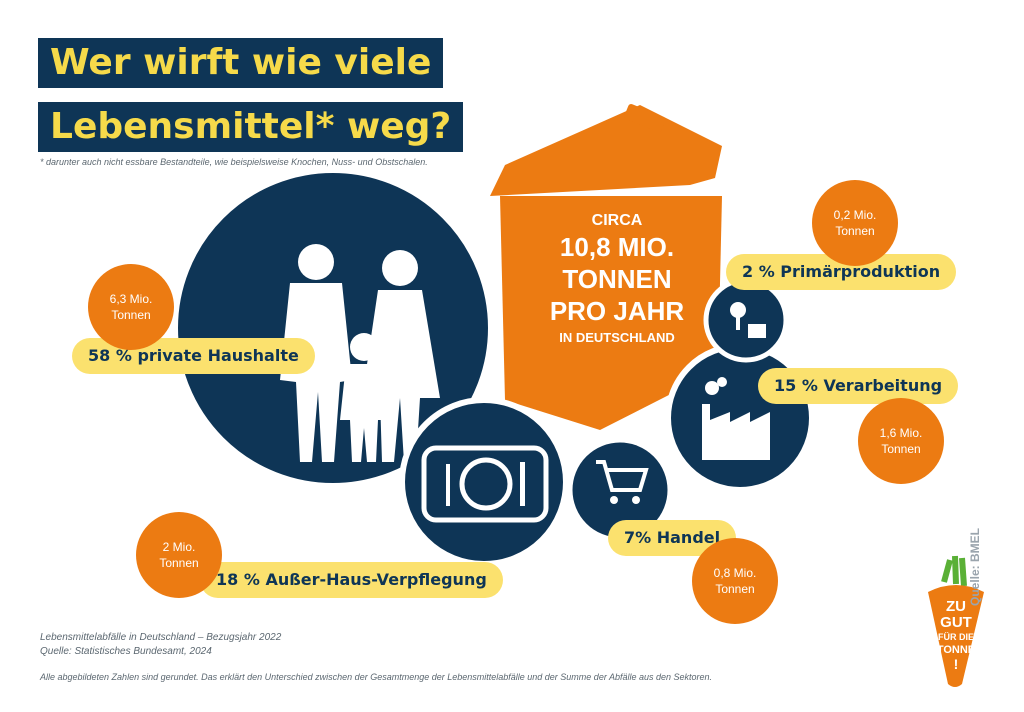  I want to click on center-region: IN DEUTSCHLAND, so click(617, 337).